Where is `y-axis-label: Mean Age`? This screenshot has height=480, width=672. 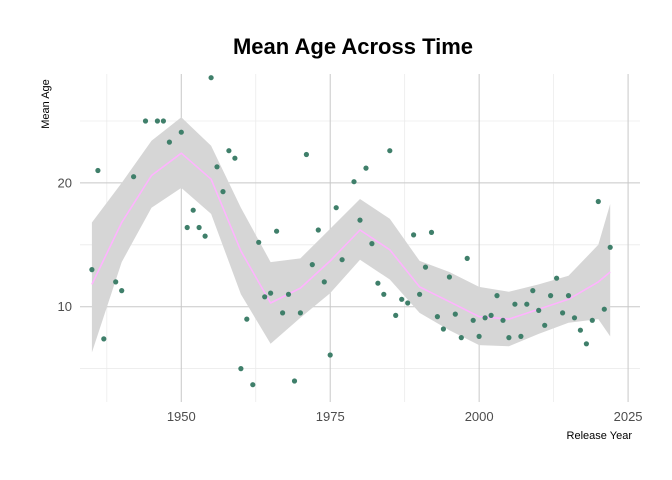
y-axis-label: Mean Age is located at coordinates (46, 104).